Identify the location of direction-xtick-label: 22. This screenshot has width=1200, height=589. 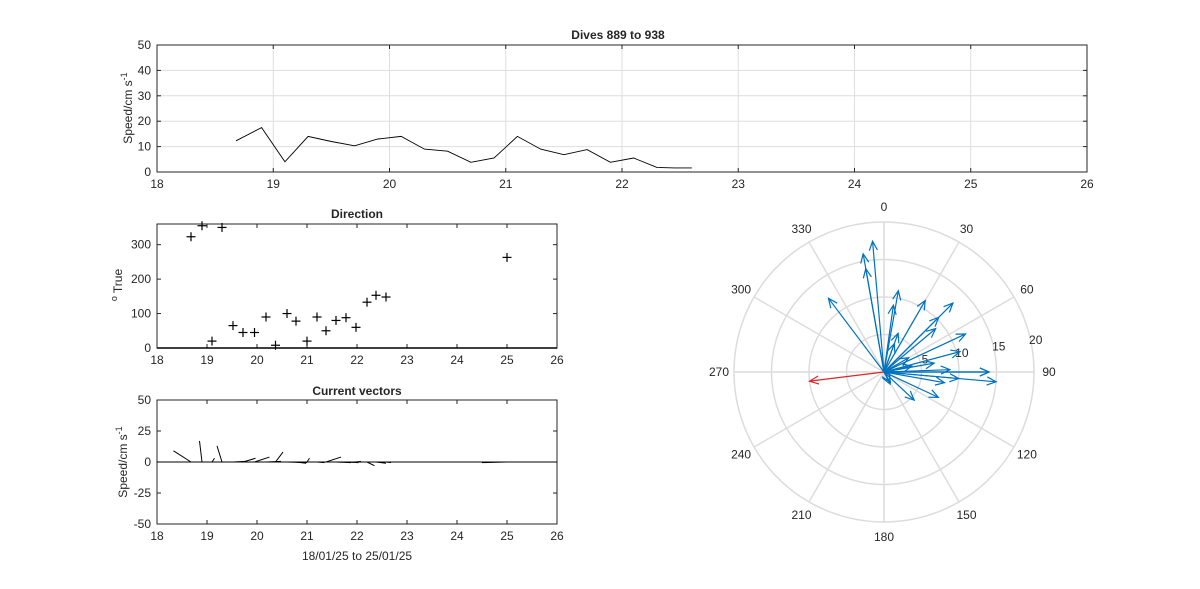
(357, 360).